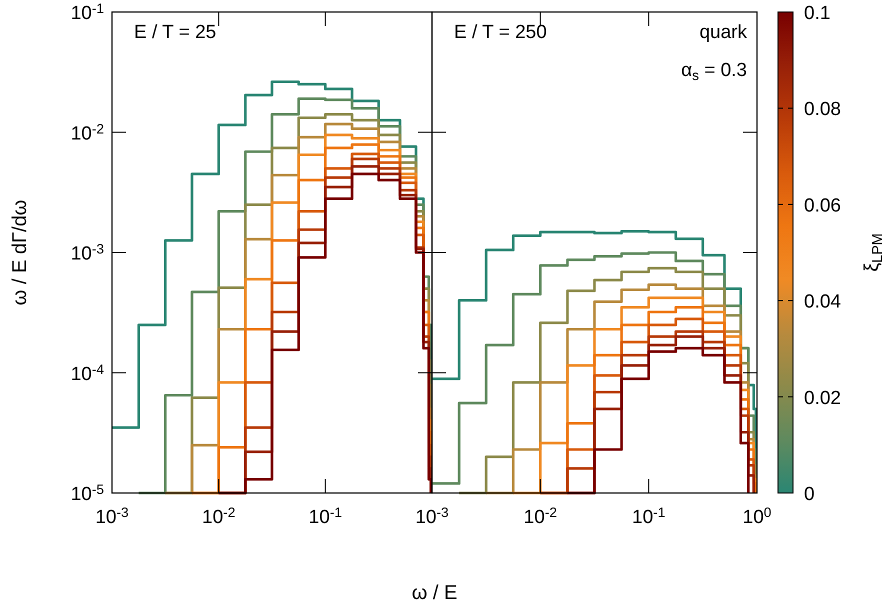  What do you see at coordinates (714, 71) in the screenshot?
I see `annotation: α$_{s}$ = 0.3` at bounding box center [714, 71].